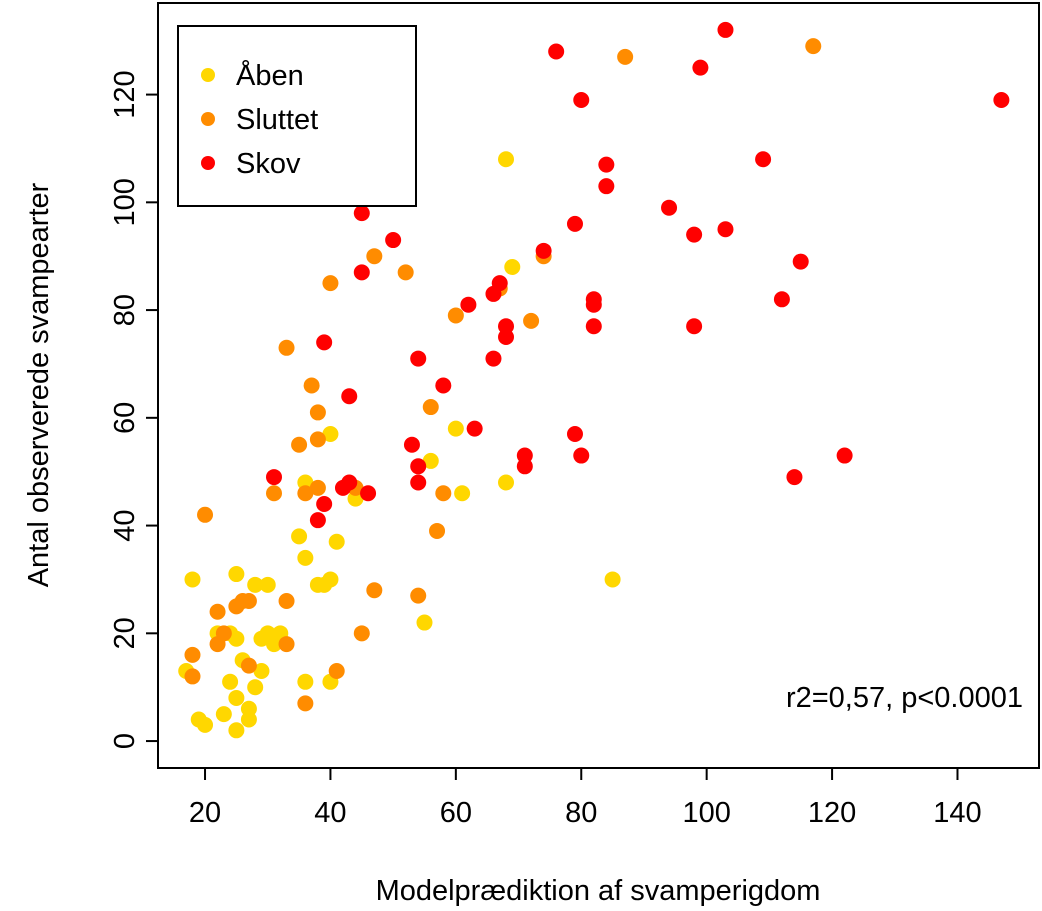 The height and width of the screenshot is (911, 1042). Describe the element at coordinates (277, 120) in the screenshot. I see `legend-label-sluttet: Sluttet` at that location.